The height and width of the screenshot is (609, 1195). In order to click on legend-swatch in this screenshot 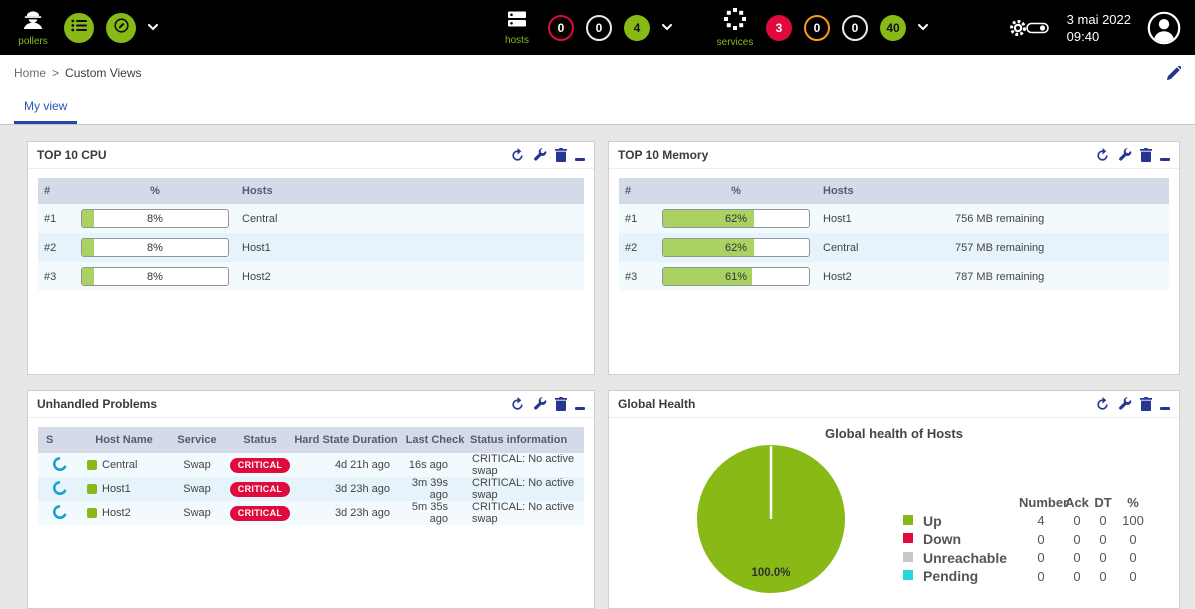, I will do `click(908, 575)`.